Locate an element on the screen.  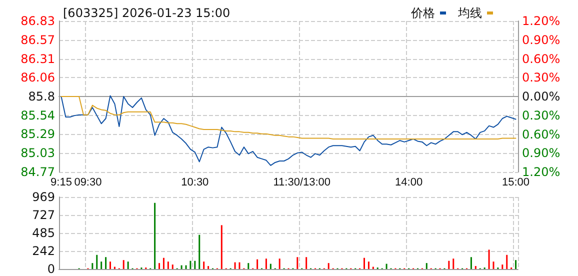
x-tick-label: 09:30 is located at coordinates (88, 182).